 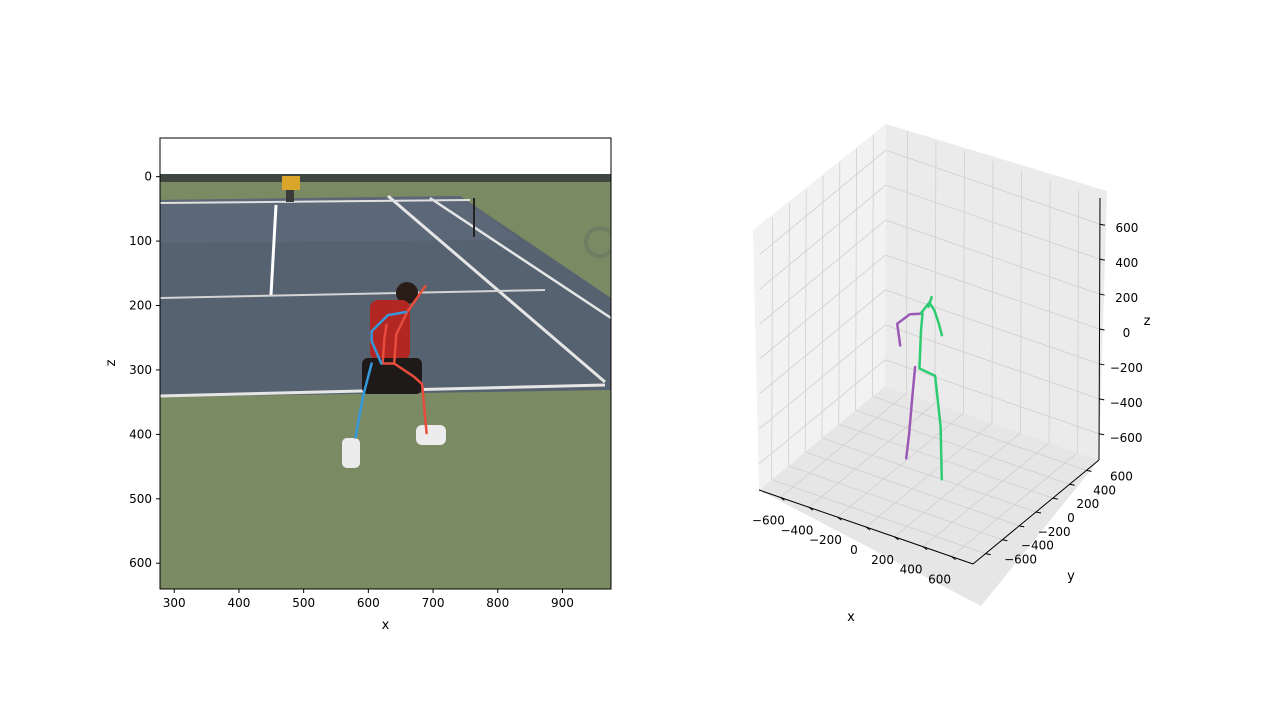 What do you see at coordinates (1071, 576) in the screenshot?
I see `pose-3d-y-axis-label: y` at bounding box center [1071, 576].